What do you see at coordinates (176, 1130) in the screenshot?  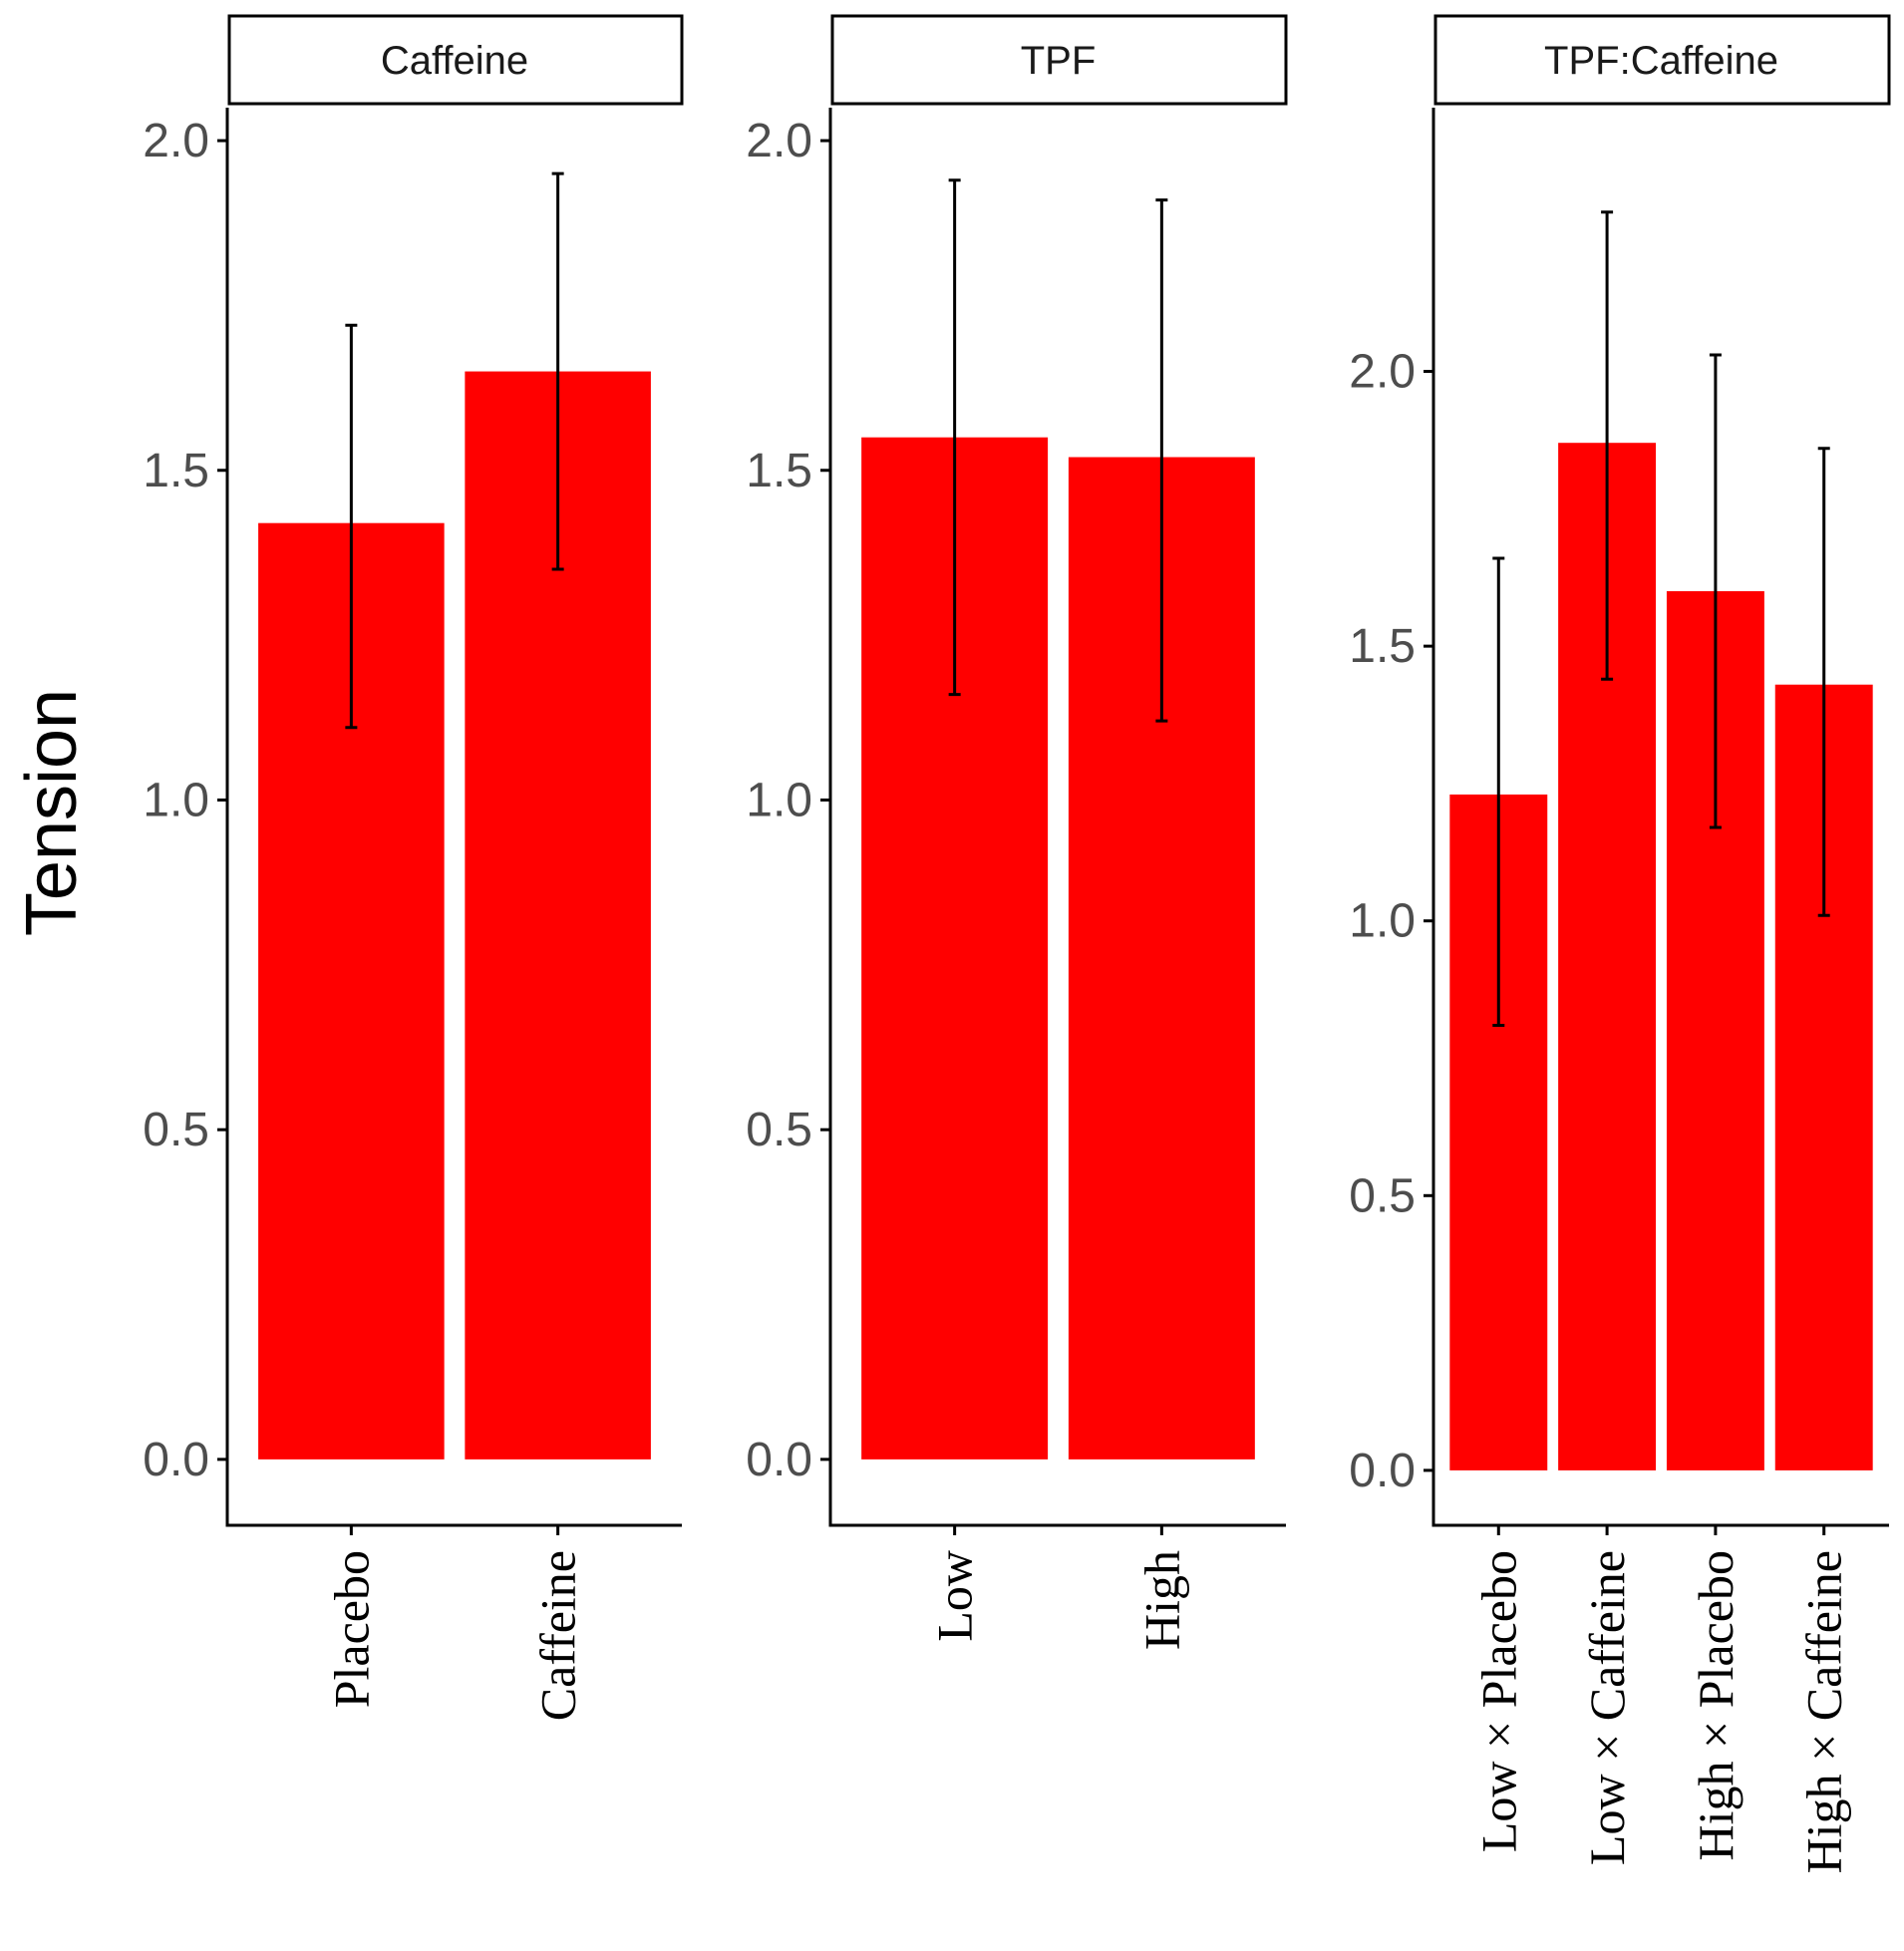 I see `y-tick-label-1-2: 0.5` at bounding box center [176, 1130].